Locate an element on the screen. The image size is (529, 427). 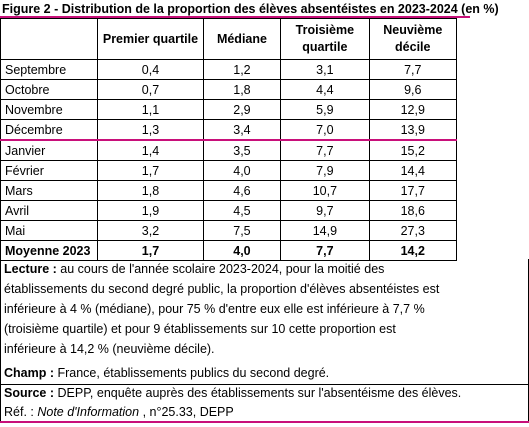
value-cell: 3,4 is located at coordinates (242, 130).